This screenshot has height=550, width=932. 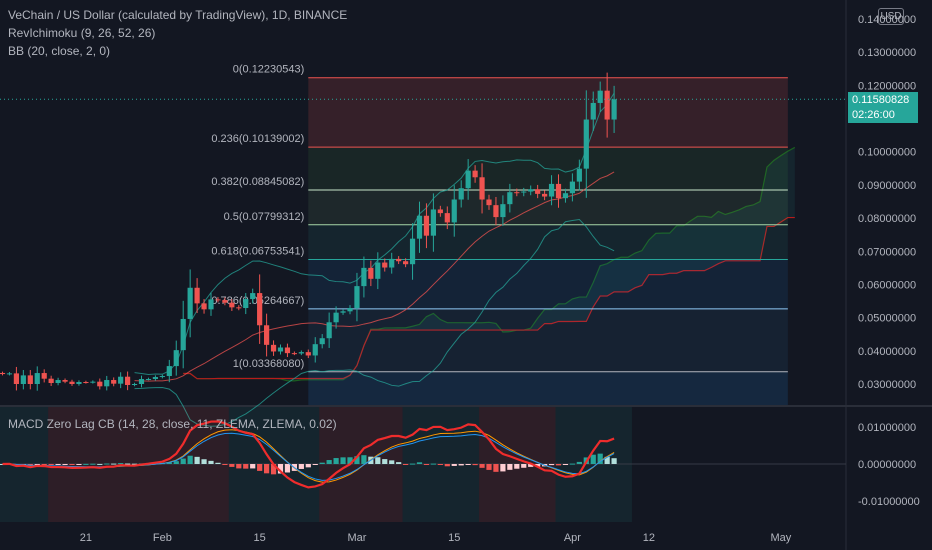 What do you see at coordinates (887, 219) in the screenshot?
I see `y-tick-label: 0.08000000` at bounding box center [887, 219].